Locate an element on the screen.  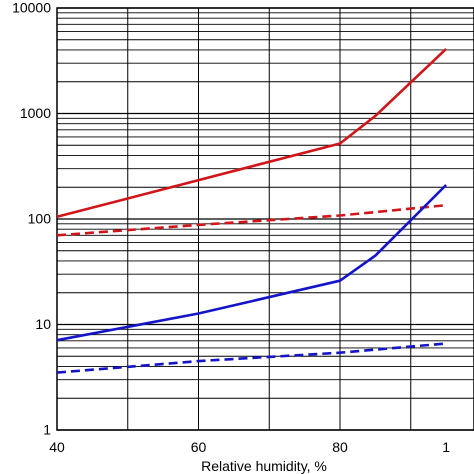
x-axis-label: Relative humidity, % is located at coordinates (264, 466).